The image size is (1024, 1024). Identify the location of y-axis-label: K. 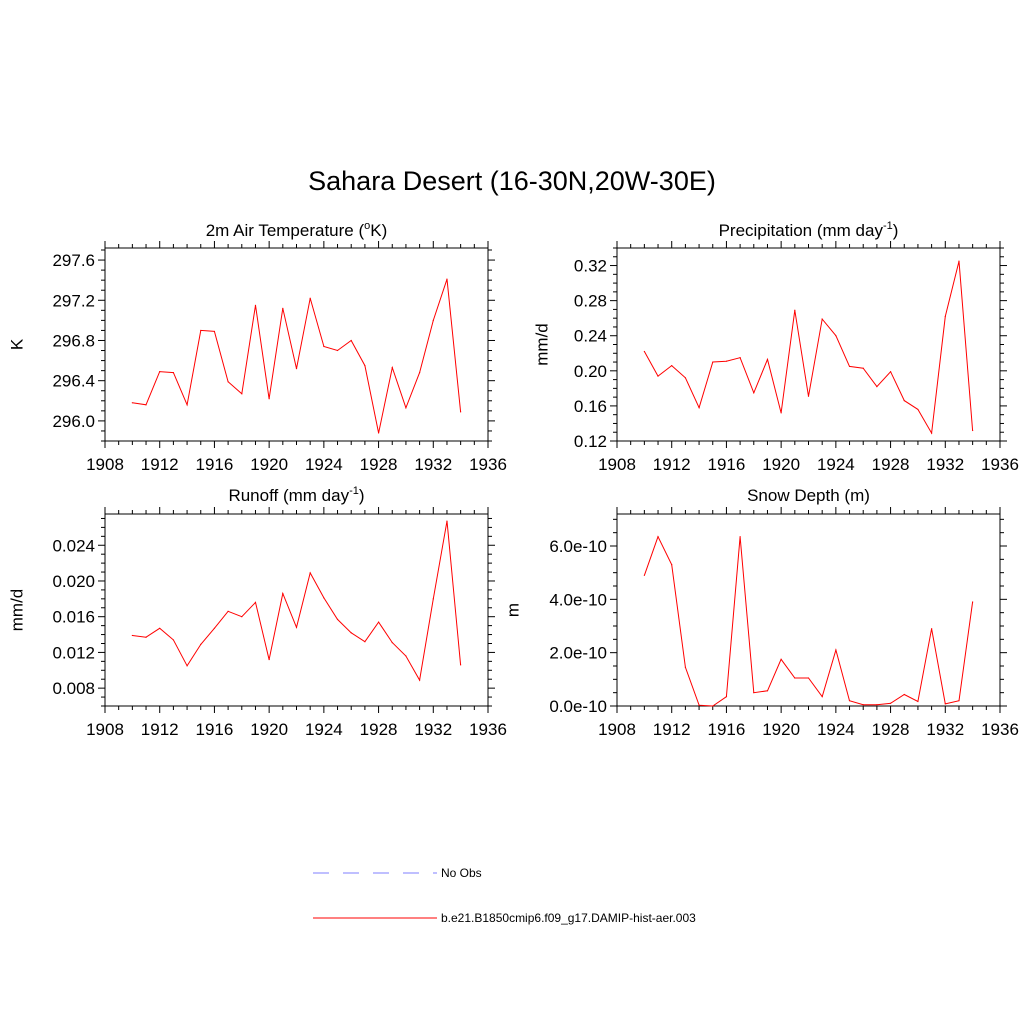
(16, 344).